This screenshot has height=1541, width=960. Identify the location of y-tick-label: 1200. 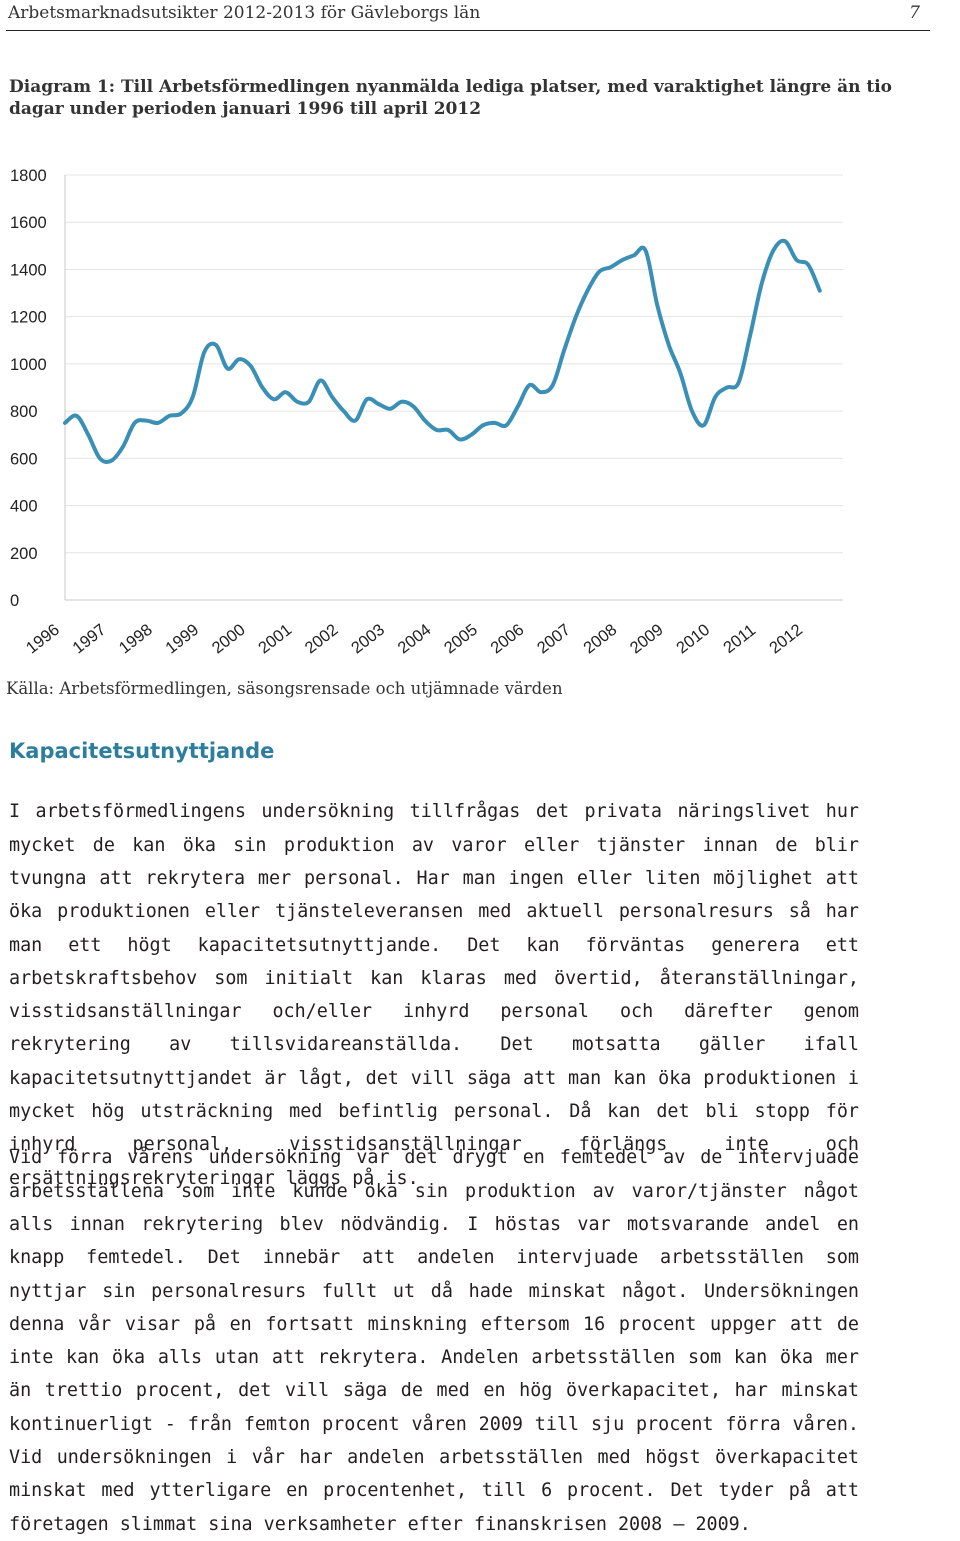
(28, 318).